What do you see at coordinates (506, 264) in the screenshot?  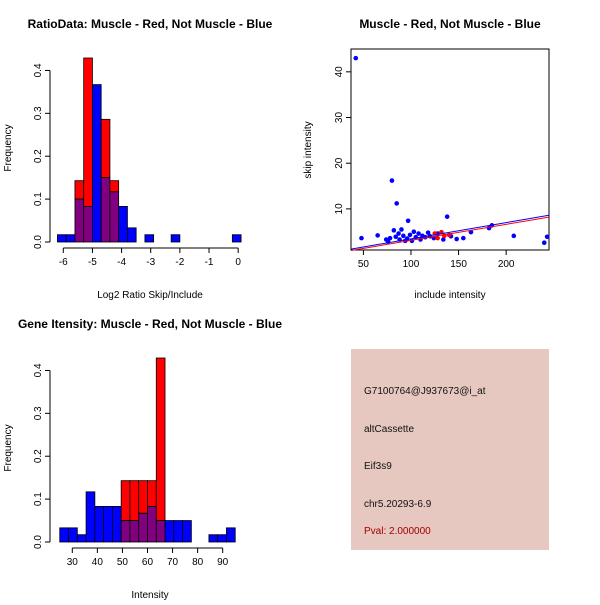 I see `scatter-x-tick-label: 200` at bounding box center [506, 264].